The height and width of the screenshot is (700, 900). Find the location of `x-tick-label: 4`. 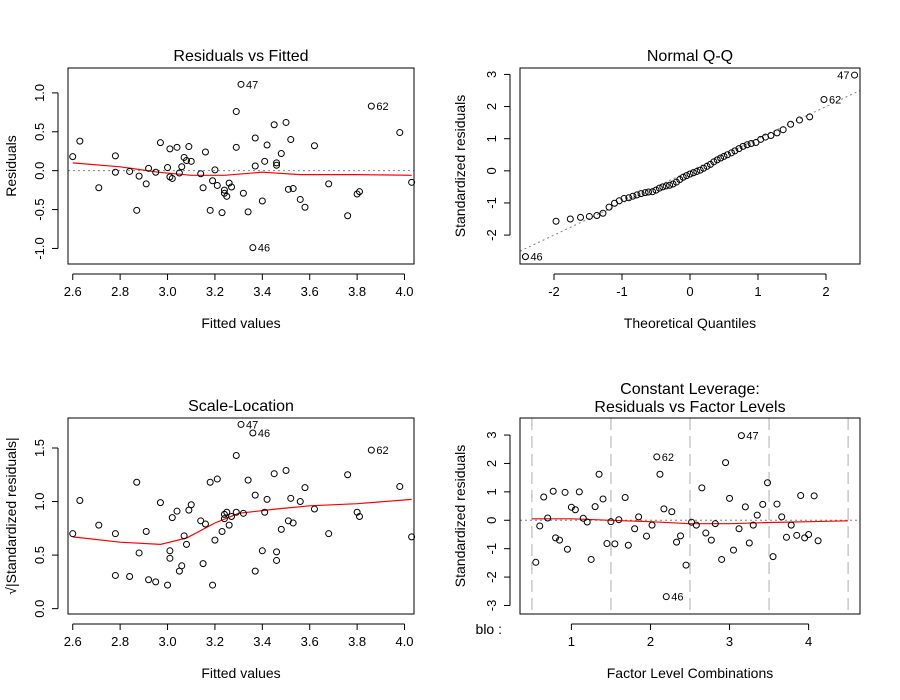

x-tick-label: 4 is located at coordinates (808, 641).